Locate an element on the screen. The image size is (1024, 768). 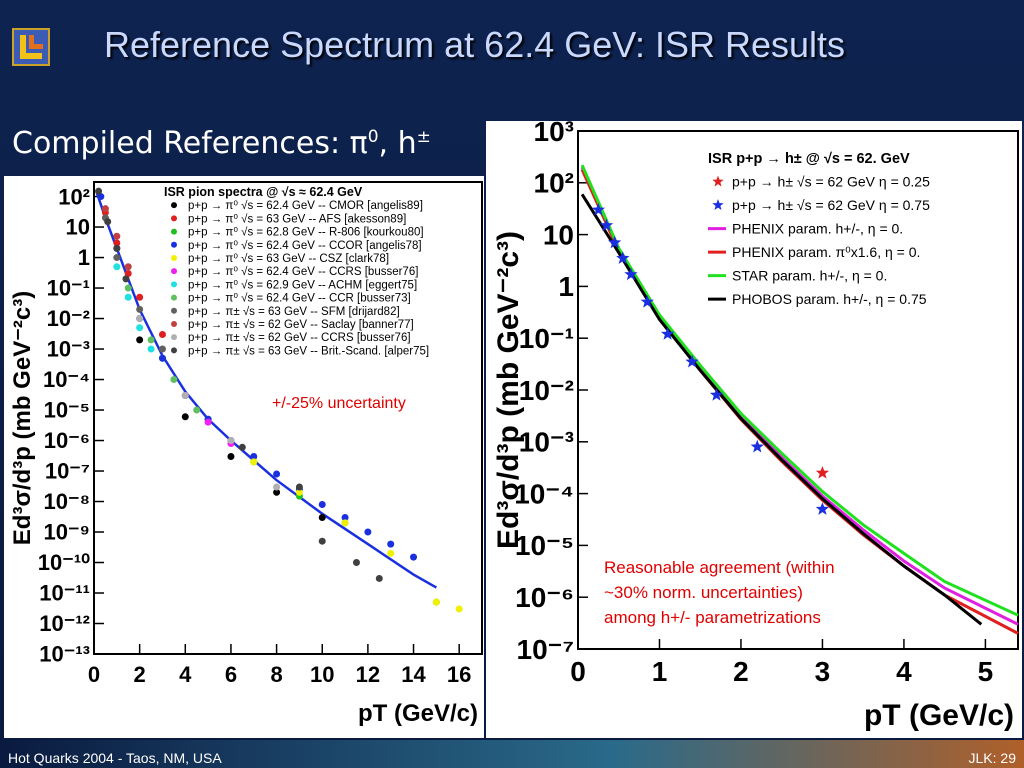
legend-title: ISR p+p → h± @ √s = 62. GeV is located at coordinates (809, 159).